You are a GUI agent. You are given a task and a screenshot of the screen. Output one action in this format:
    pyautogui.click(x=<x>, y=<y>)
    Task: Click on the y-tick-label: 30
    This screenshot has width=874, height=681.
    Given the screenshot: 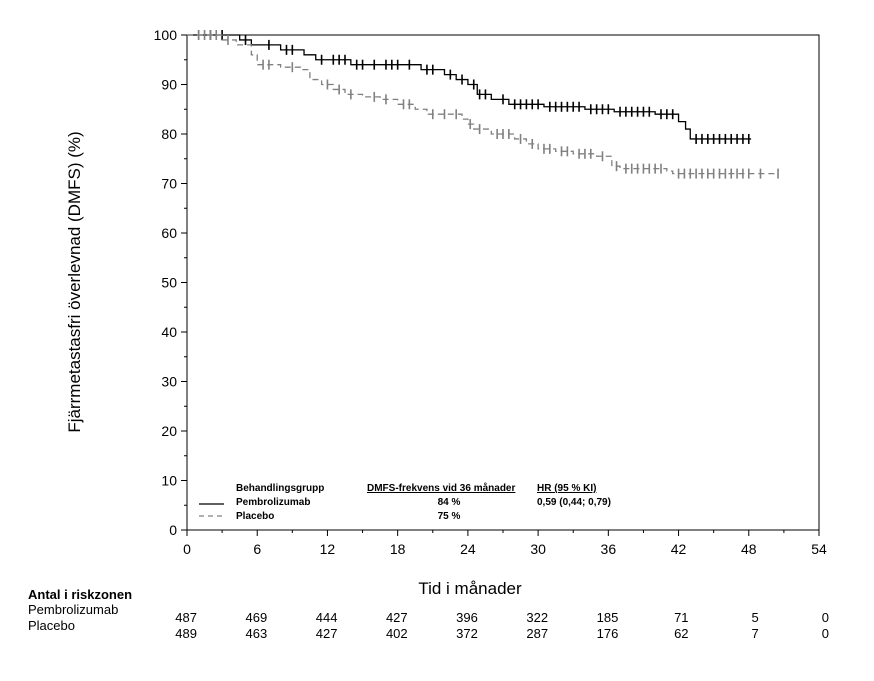 What is the action you would take?
    pyautogui.click(x=169, y=382)
    